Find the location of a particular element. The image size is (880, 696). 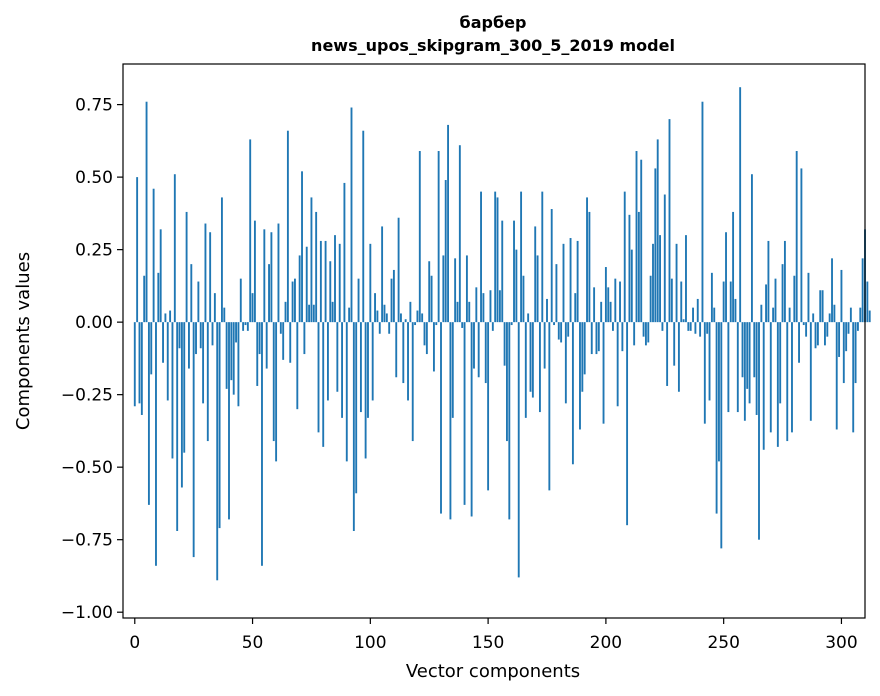

y-axis: 0.75 0.50 0.25 0.00 −0.25 −0.50 −0.75 −1.00 is located at coordinates (92, 359).